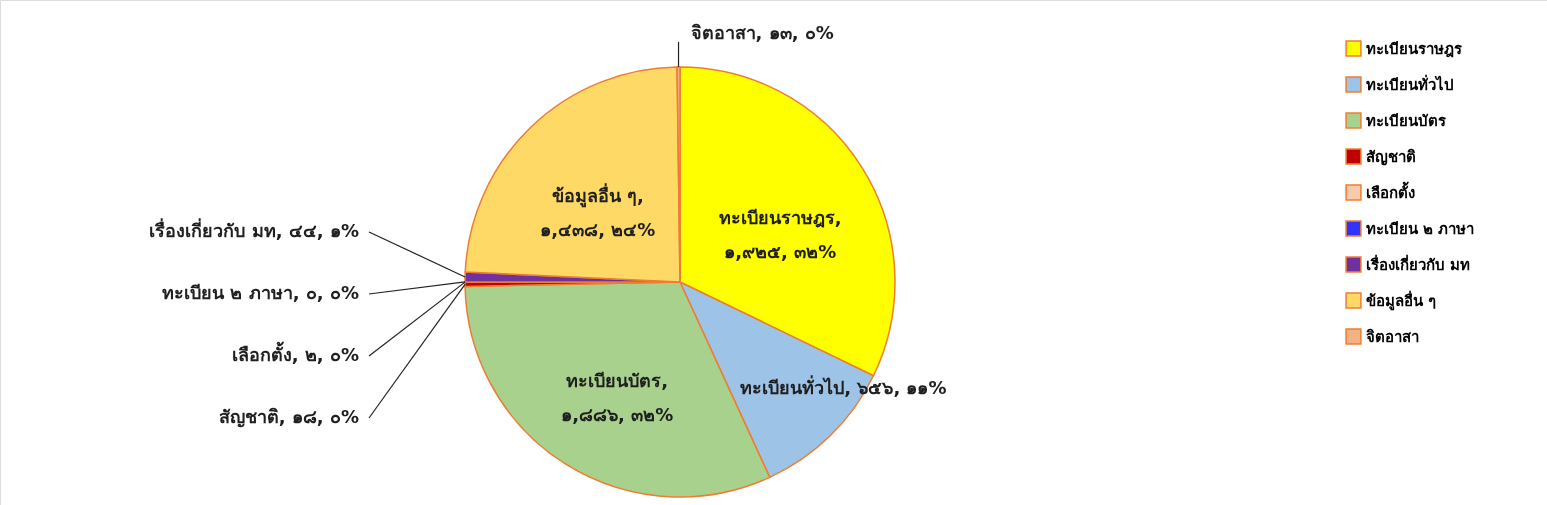 The width and height of the screenshot is (1547, 505). I want to click on legend-label: ทะเบียนราษฎร, so click(1414, 48).